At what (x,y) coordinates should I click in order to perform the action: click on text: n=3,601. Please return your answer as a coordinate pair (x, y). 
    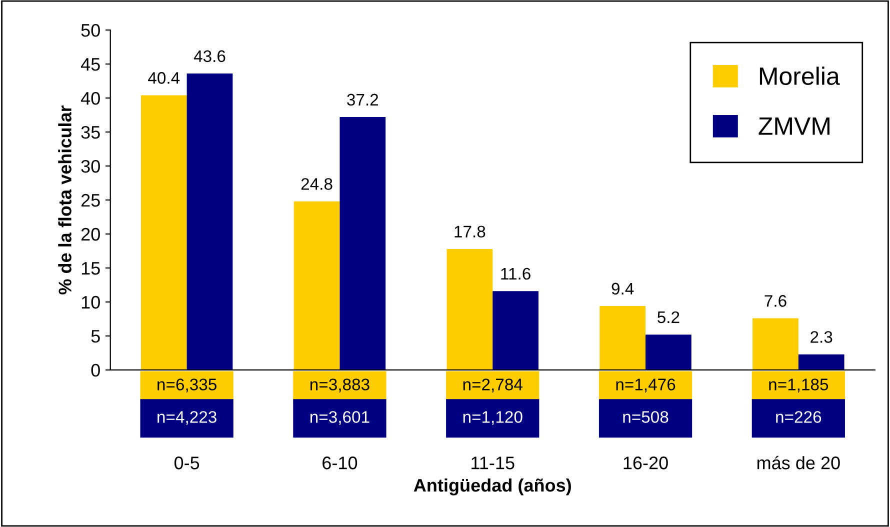
    Looking at the image, I should click on (340, 418).